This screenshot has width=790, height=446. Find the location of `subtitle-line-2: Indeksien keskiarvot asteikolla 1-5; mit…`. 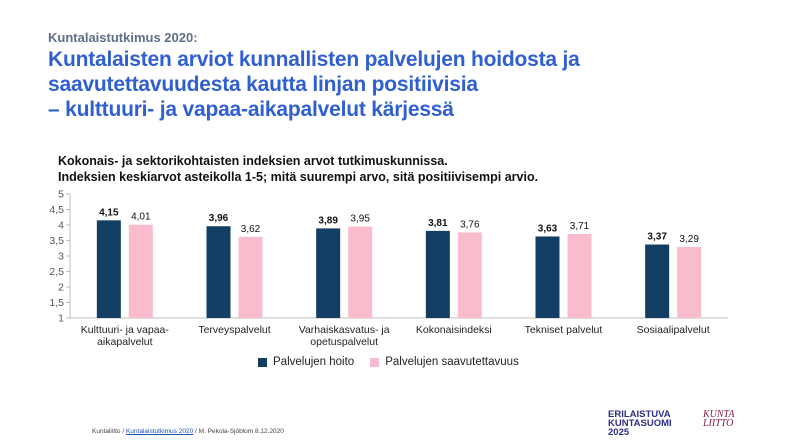

subtitle-line-2: Indeksien keskiarvot asteikolla 1-5; mit… is located at coordinates (298, 177).